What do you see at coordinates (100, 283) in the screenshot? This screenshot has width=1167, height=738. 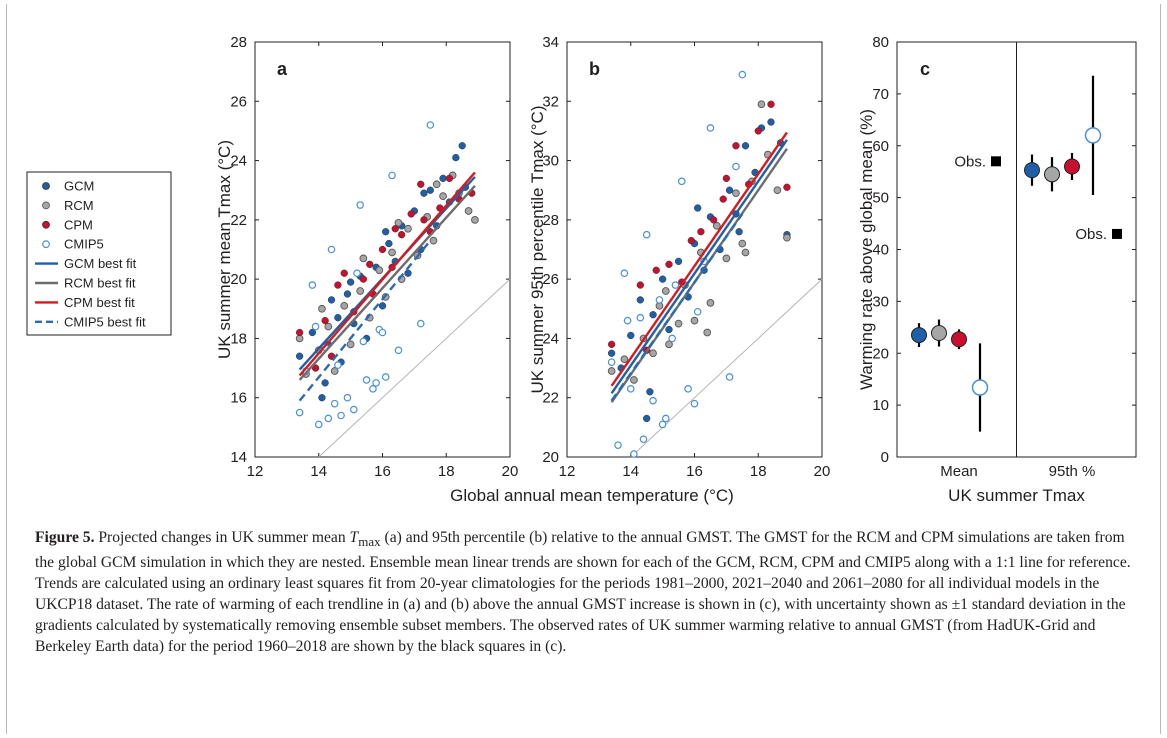 I see `legend-label: RCM best fit` at bounding box center [100, 283].